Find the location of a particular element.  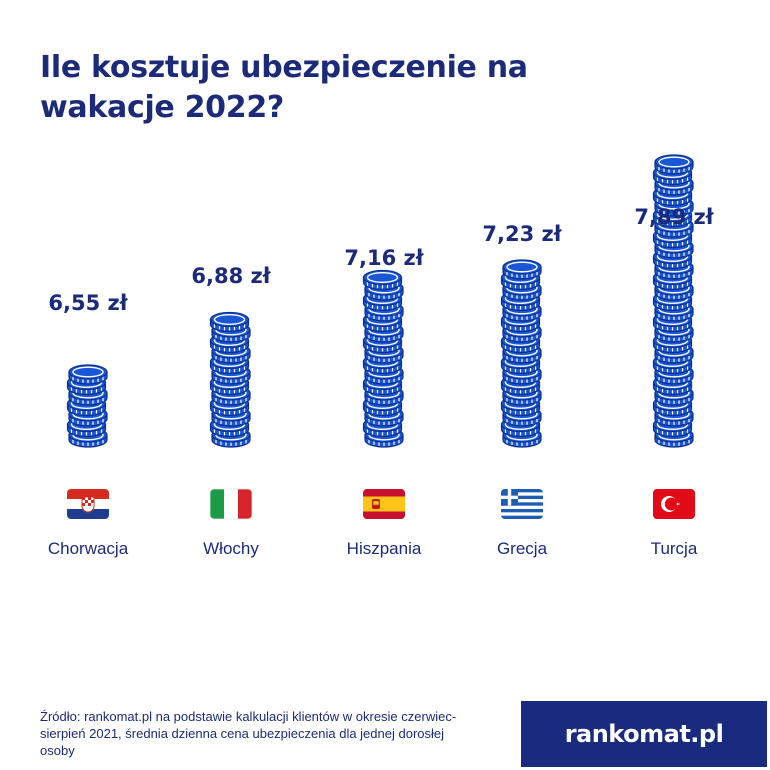

category-label-hiszpania: Hiszpania is located at coordinates (384, 548).